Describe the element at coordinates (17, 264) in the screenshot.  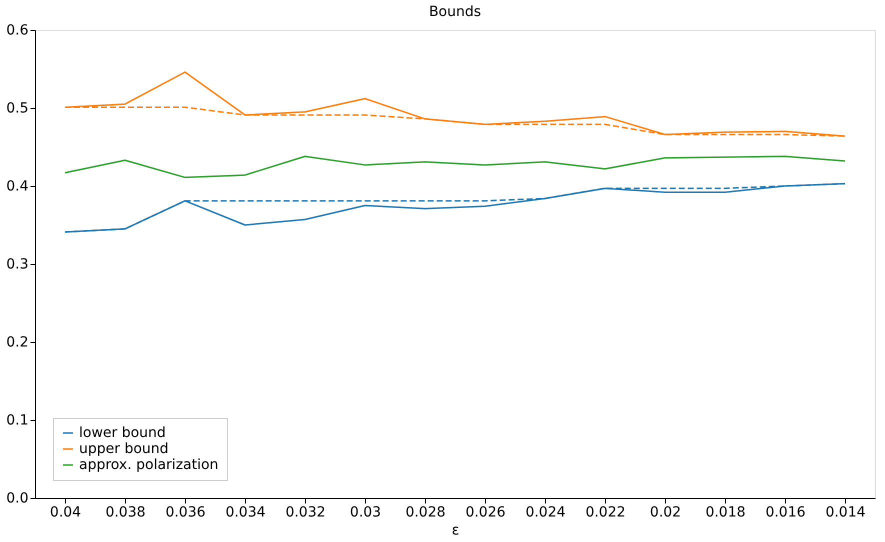
I see `y-tick-label: 0.3` at that location.